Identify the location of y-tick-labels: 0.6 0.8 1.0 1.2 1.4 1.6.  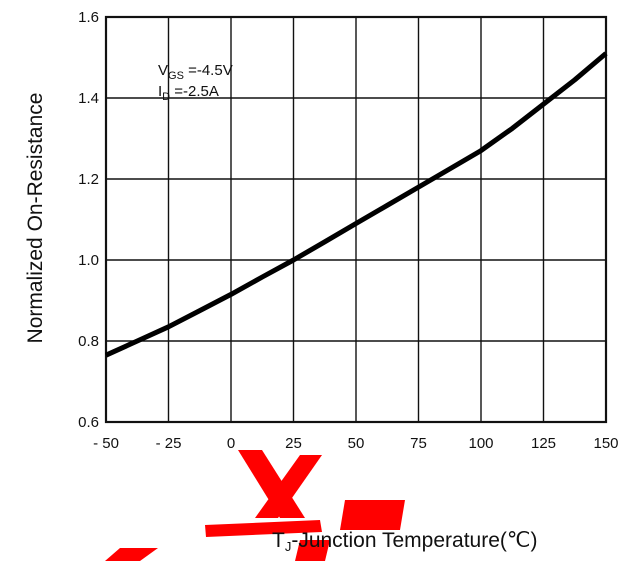
(88, 220).